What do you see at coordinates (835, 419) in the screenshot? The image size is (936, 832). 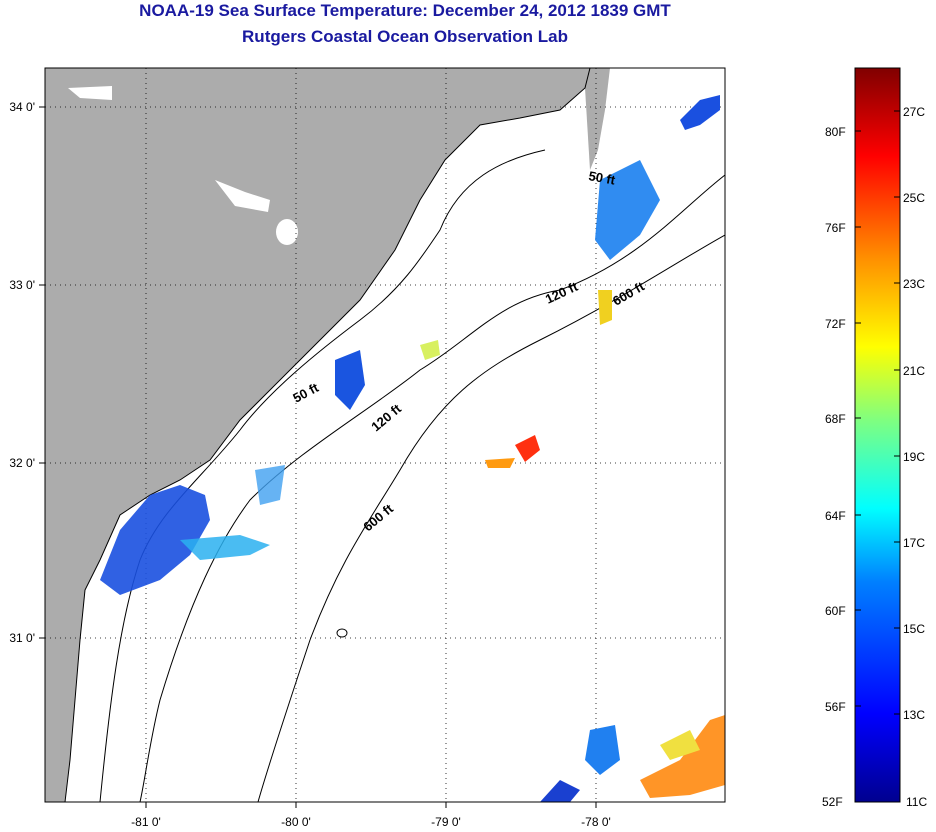 I see `colorbar-f-label: 68F` at bounding box center [835, 419].